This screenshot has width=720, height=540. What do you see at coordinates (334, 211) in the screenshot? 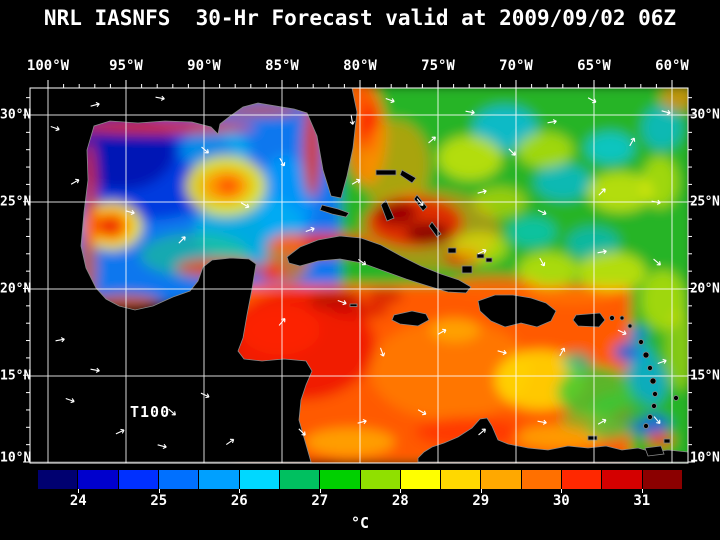
I see `land-florida-keys` at bounding box center [334, 211].